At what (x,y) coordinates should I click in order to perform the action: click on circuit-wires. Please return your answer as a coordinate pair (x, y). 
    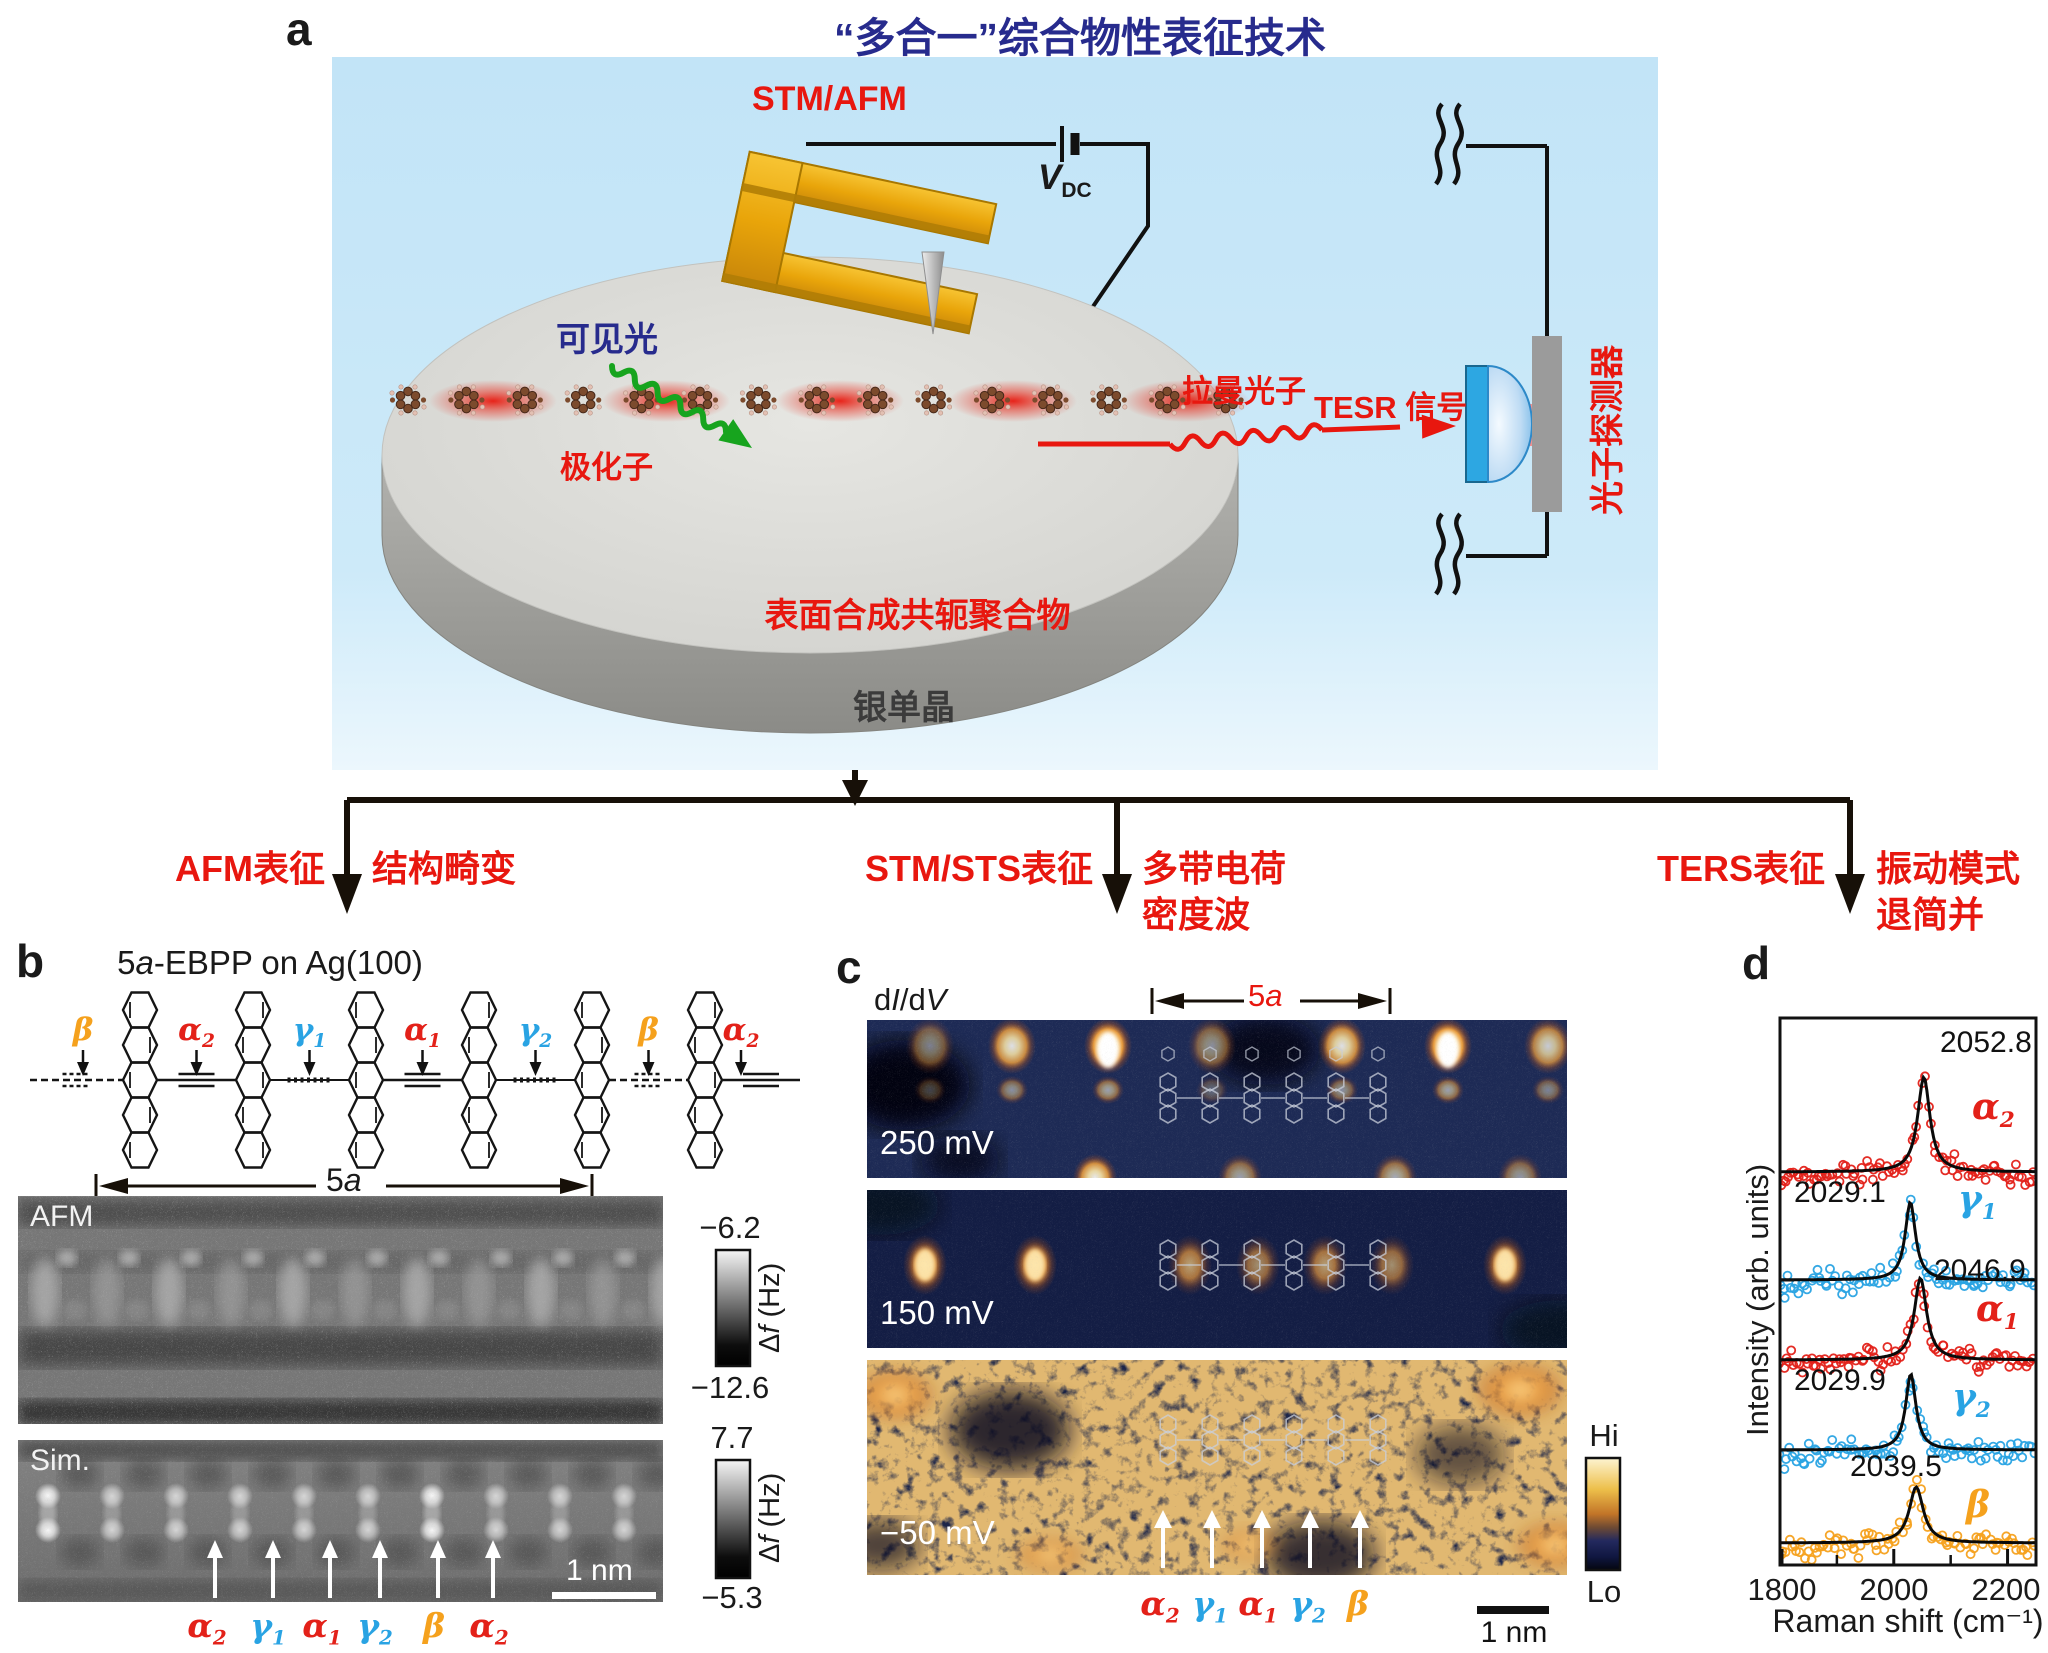
    Looking at the image, I should click on (1177, 349).